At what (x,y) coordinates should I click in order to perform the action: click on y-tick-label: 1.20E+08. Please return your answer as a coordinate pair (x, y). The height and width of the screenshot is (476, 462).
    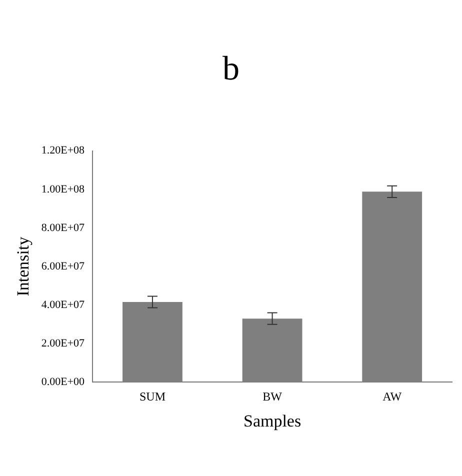
    Looking at the image, I should click on (63, 150).